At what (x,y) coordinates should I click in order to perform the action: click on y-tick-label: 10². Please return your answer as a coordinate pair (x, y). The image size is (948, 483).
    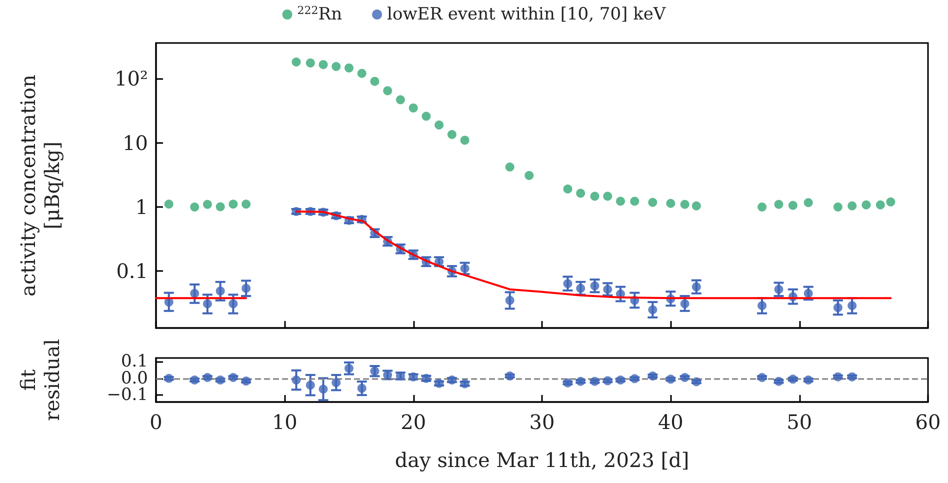
    Looking at the image, I should click on (131, 78).